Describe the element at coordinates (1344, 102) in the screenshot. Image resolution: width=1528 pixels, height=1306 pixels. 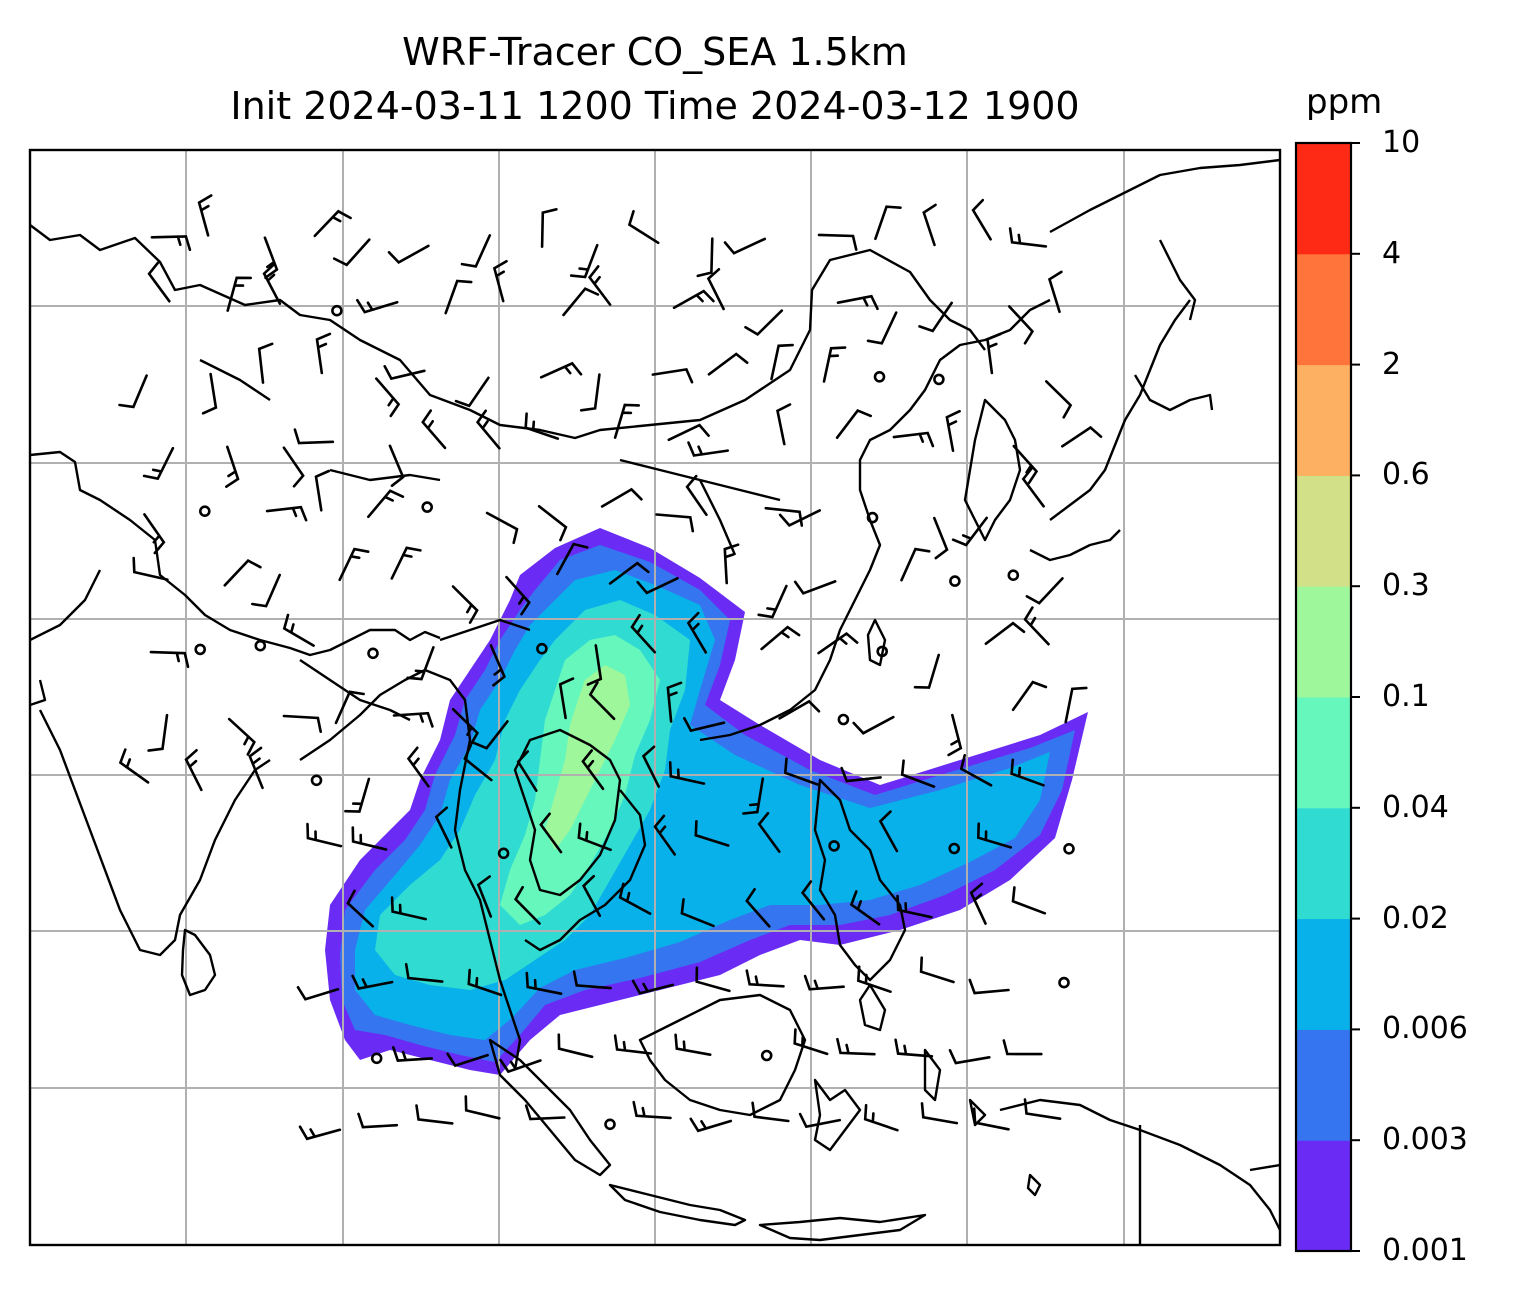
I see `colorbar-unit-label: ppm` at that location.